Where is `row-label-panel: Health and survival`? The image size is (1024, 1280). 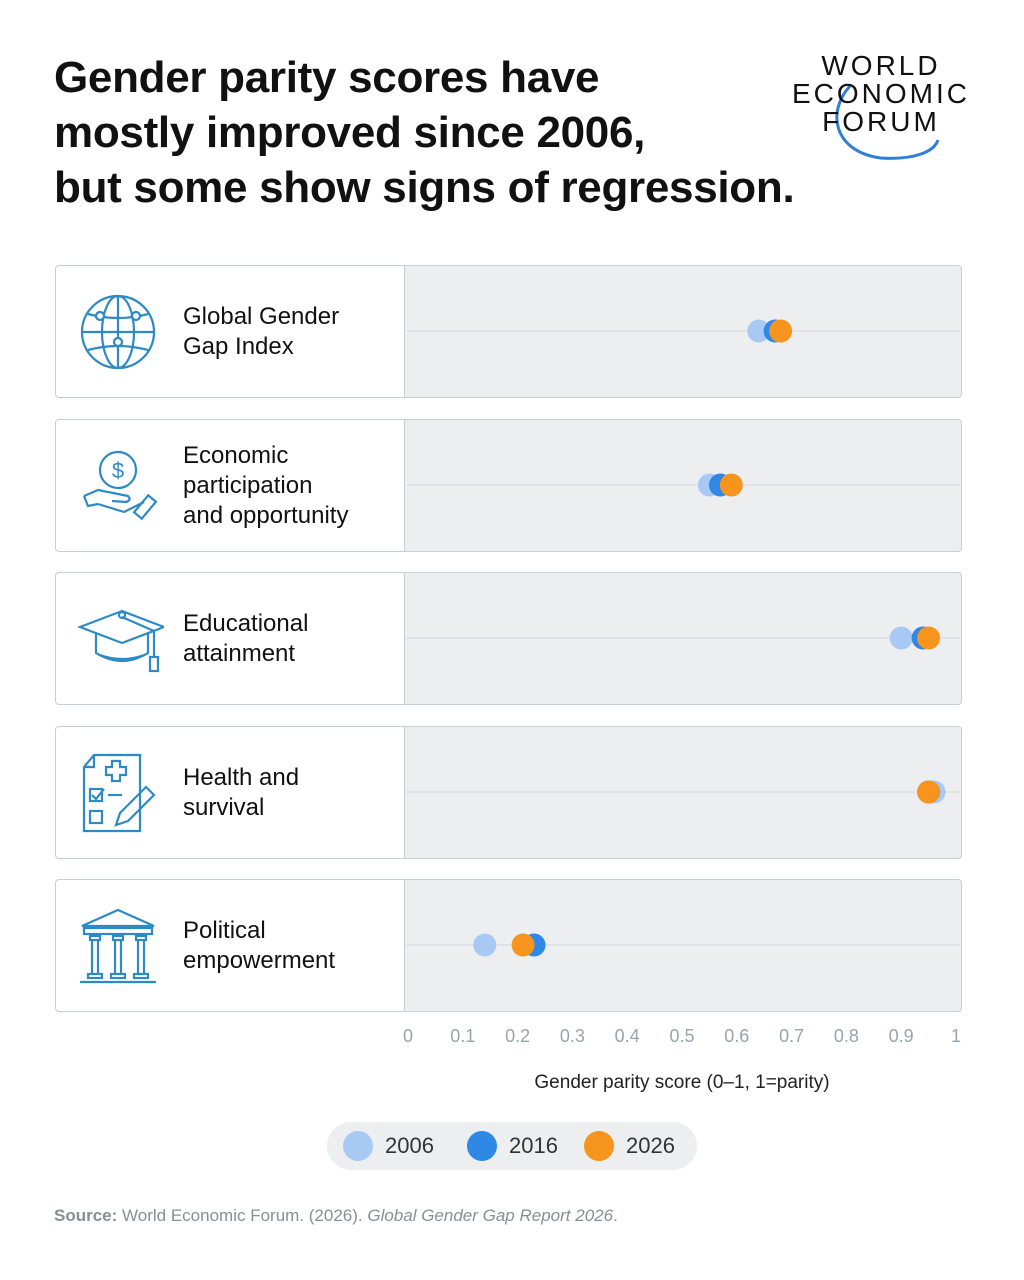
row-label-panel: Health and survival is located at coordinates (230, 792).